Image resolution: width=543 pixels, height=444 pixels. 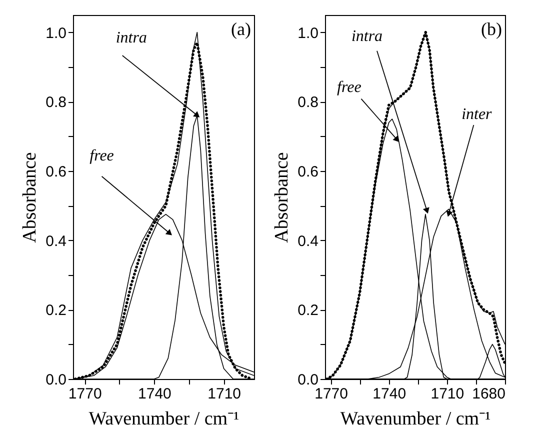 I want to click on annotation: (b), so click(x=491, y=29).